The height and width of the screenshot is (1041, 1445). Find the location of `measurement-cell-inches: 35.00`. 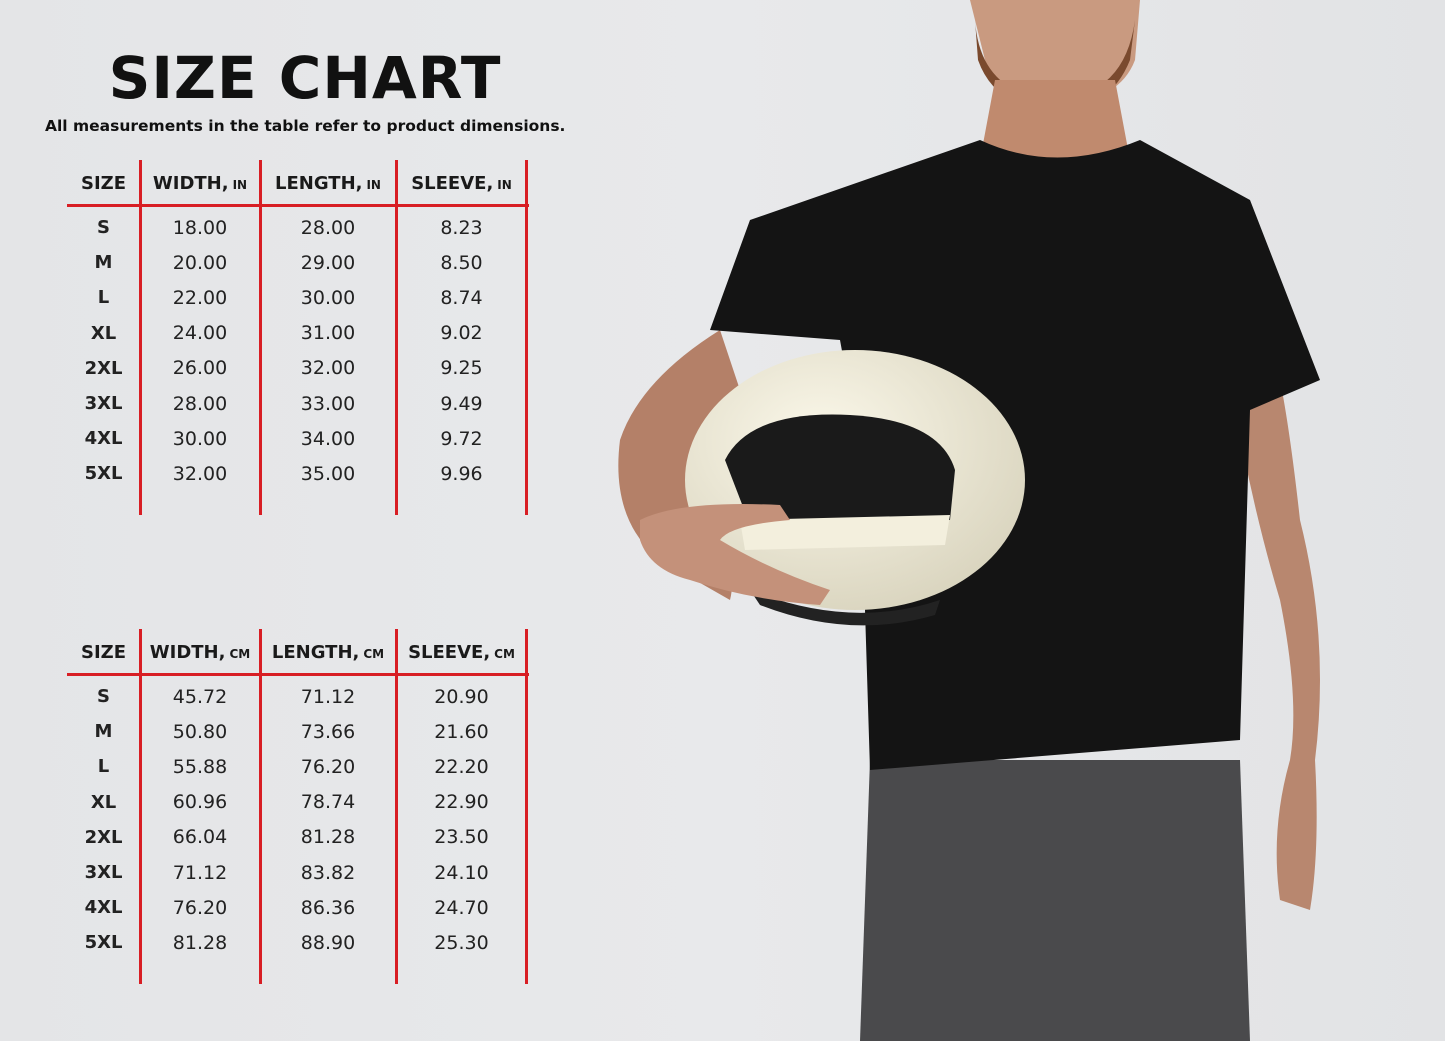

measurement-cell-inches: 35.00 is located at coordinates (328, 473).